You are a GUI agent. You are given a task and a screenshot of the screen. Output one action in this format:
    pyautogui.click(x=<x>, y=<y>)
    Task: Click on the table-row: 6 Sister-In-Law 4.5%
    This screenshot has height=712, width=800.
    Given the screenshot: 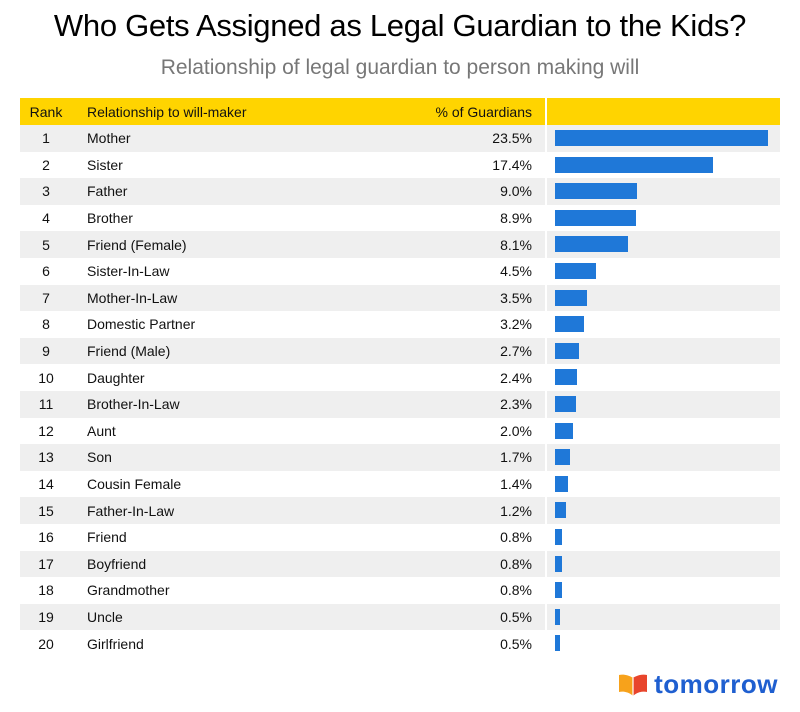 What is the action you would take?
    pyautogui.click(x=400, y=271)
    